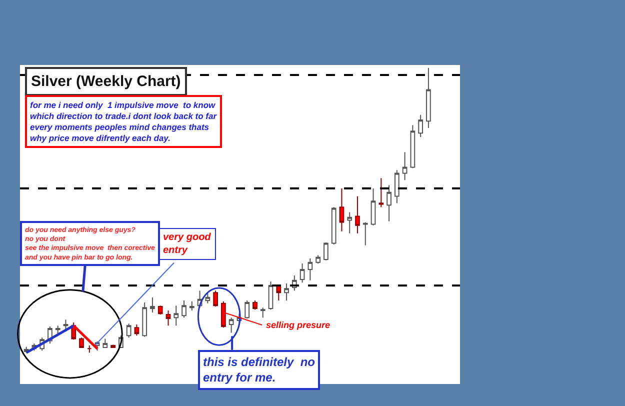  Describe the element at coordinates (106, 81) in the screenshot. I see `chart-title: Silver (Weekly Chart)` at that location.